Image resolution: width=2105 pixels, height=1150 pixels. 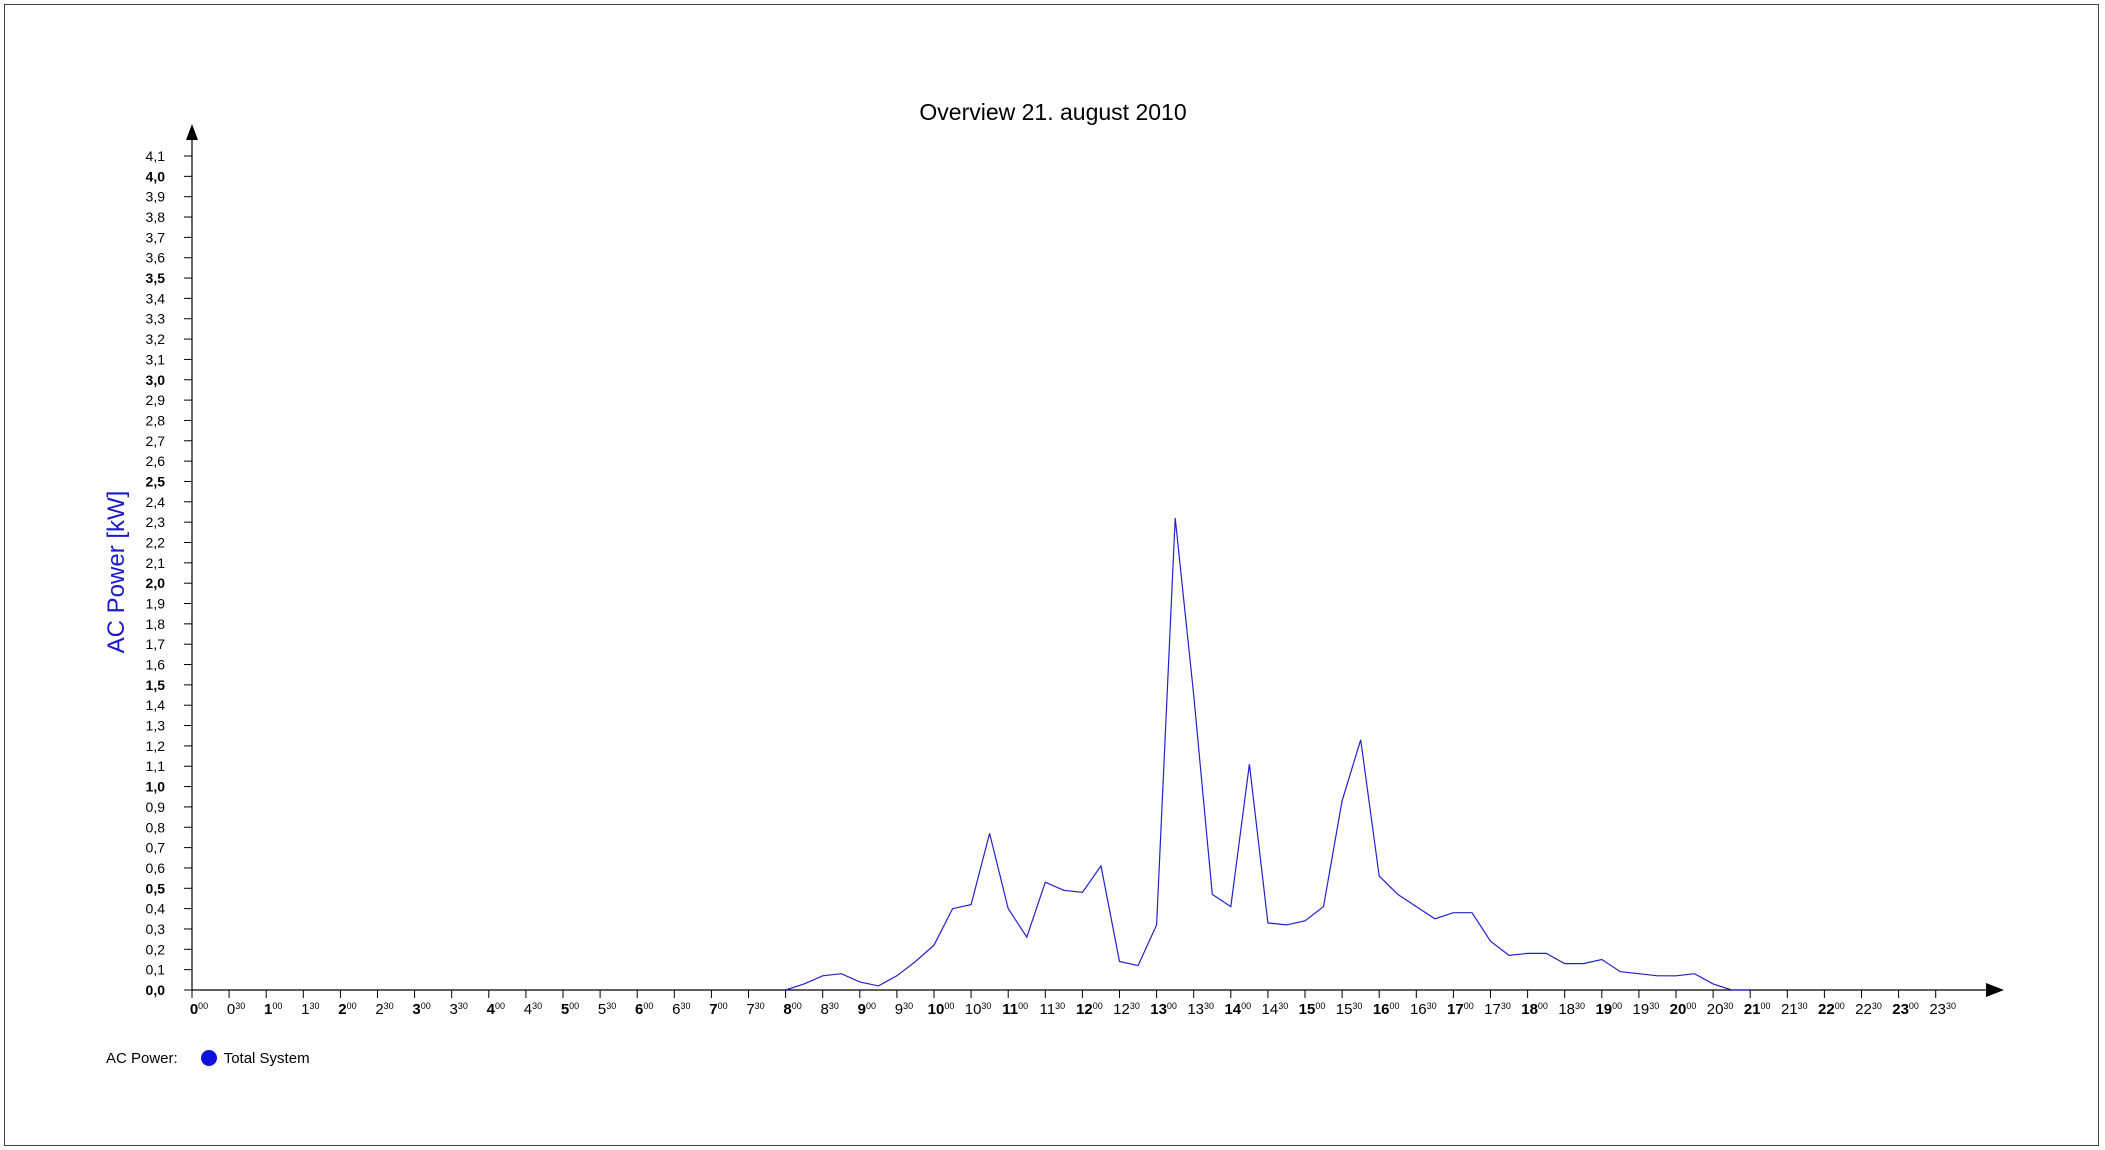 What do you see at coordinates (156, 420) in the screenshot?
I see `y-tick-label: 2,8` at bounding box center [156, 420].